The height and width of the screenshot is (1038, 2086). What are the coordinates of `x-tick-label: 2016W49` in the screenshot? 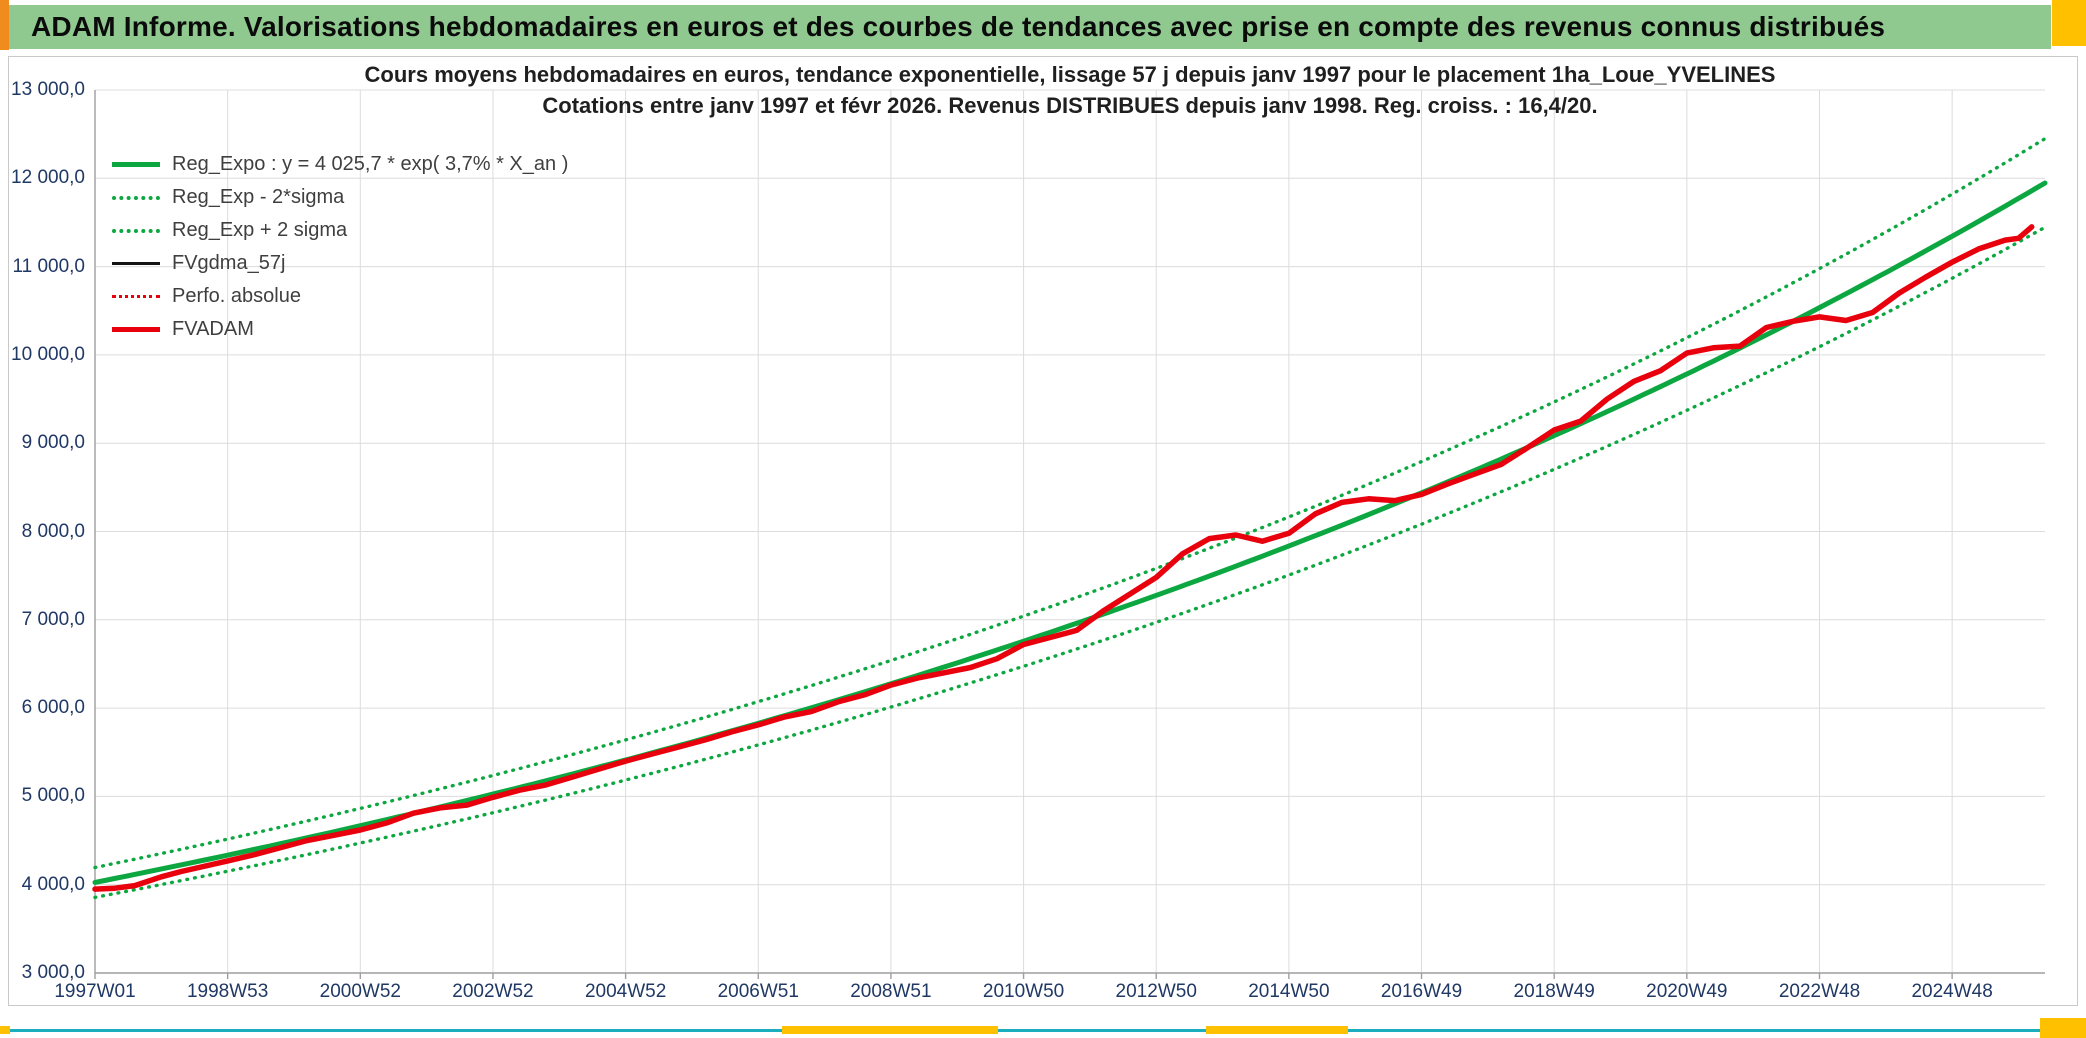 It's located at (1421, 991).